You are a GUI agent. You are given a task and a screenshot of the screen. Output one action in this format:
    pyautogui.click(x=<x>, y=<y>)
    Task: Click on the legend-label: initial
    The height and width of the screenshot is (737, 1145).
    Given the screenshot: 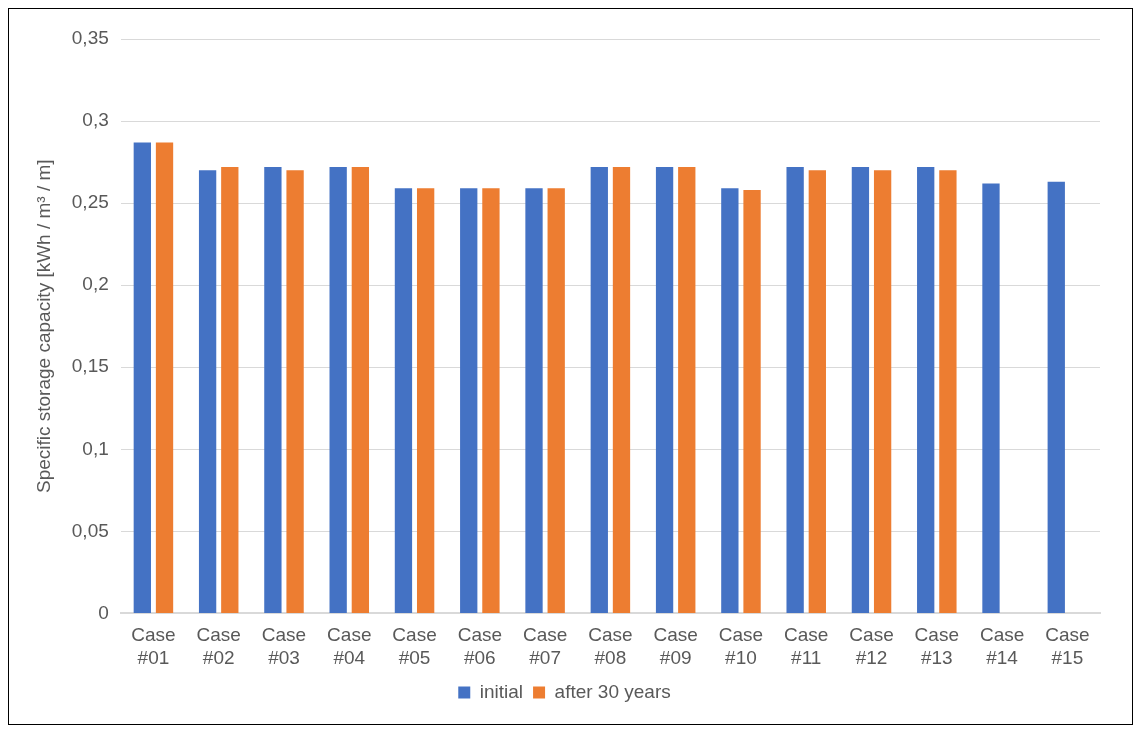 What is the action you would take?
    pyautogui.click(x=501, y=691)
    